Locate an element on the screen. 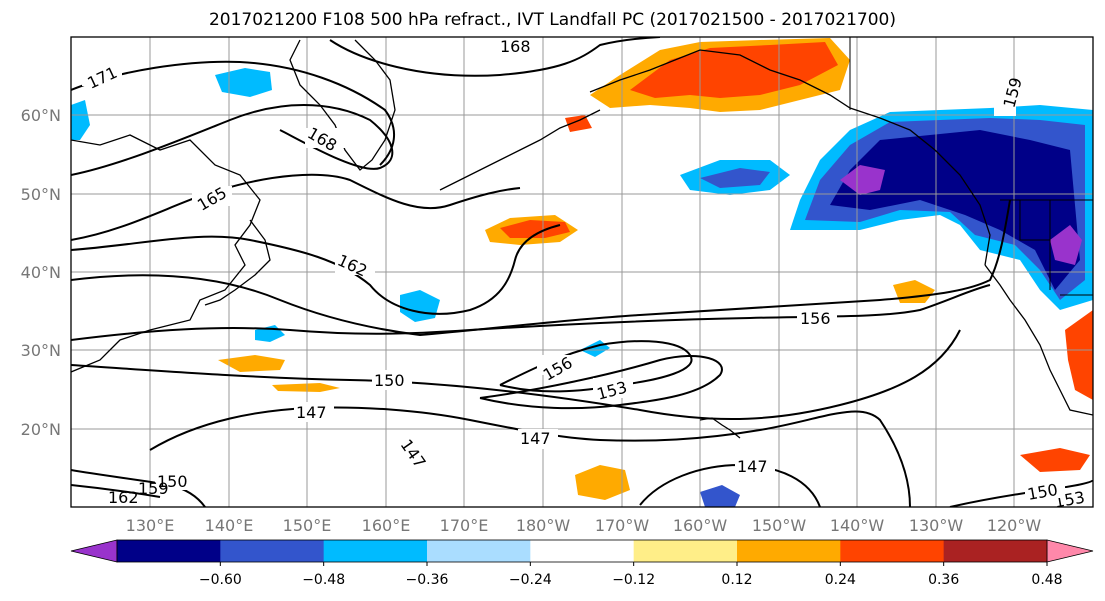  contour-label: 168 is located at coordinates (515, 46).